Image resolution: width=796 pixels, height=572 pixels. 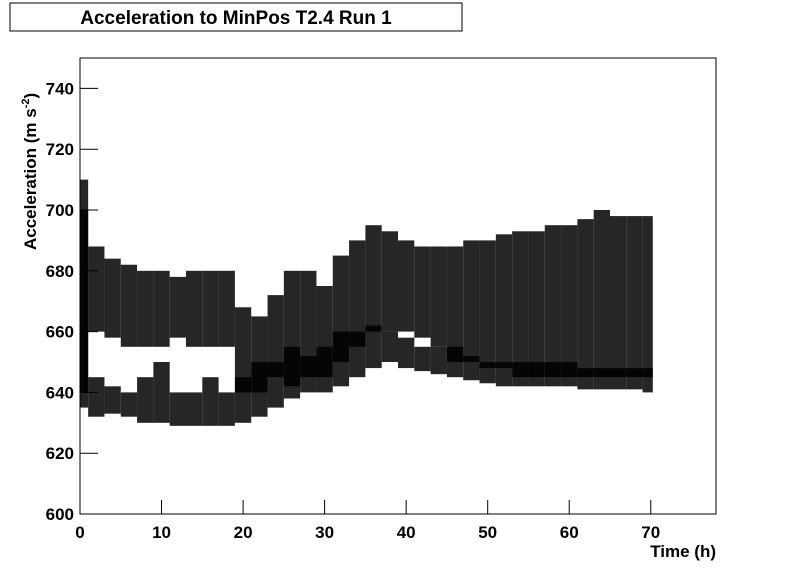 I want to click on y-tick-label: 680, so click(x=60, y=271).